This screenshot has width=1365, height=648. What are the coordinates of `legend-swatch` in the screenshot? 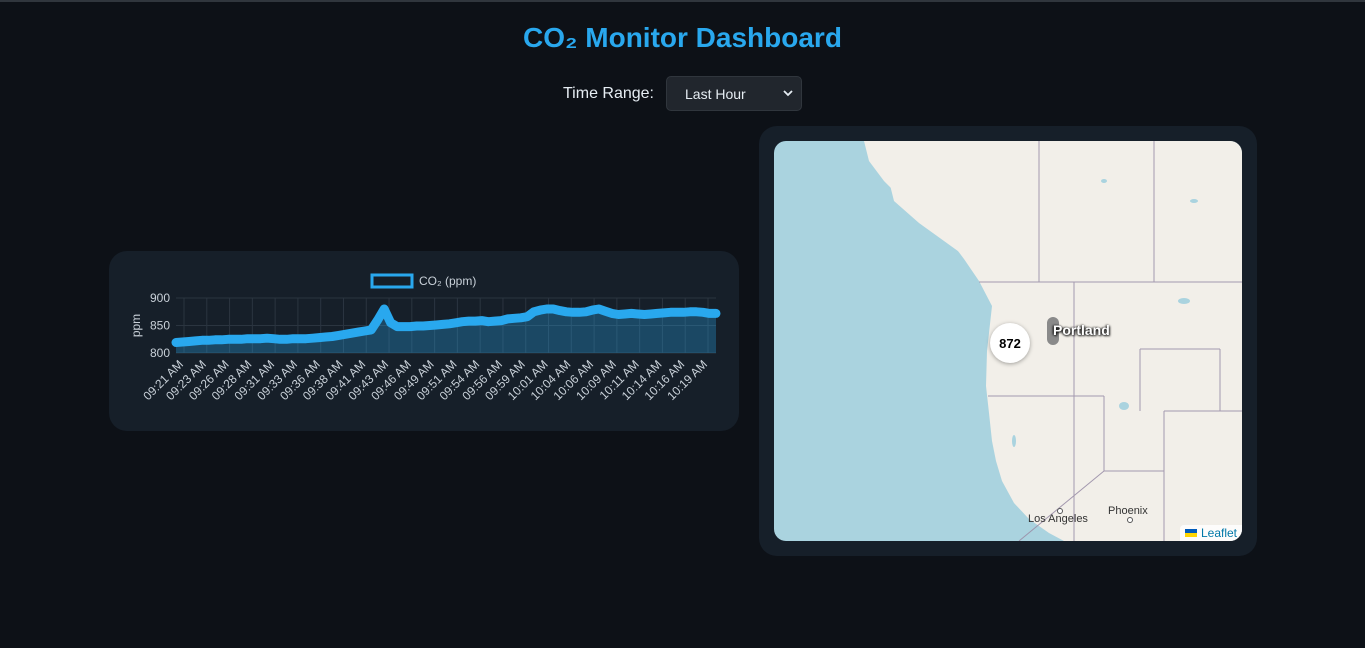 It's located at (392, 281).